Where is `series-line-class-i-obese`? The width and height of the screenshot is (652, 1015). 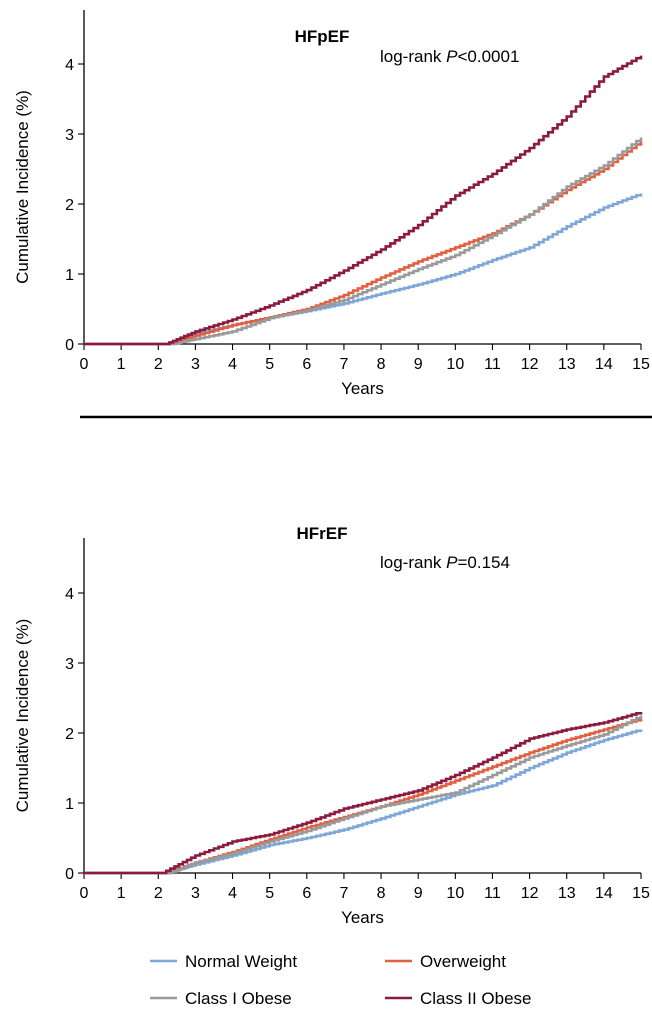 series-line-class-i-obese is located at coordinates (363, 795).